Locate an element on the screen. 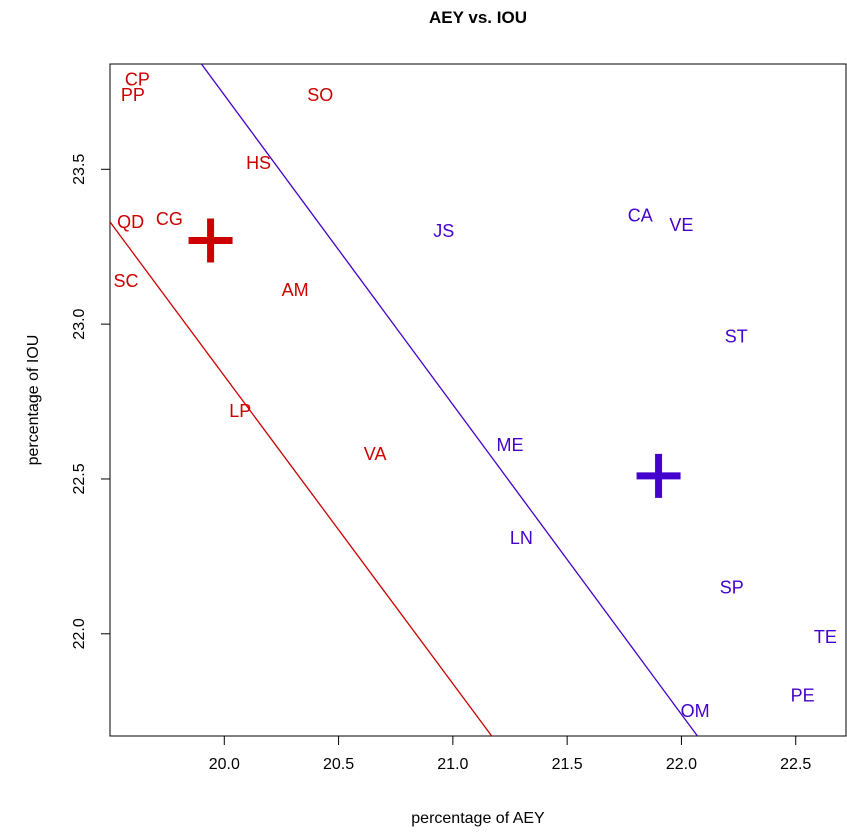 The height and width of the screenshot is (840, 847). y-axis: 22.0 22.5 23.0 23.5 is located at coordinates (90, 401).